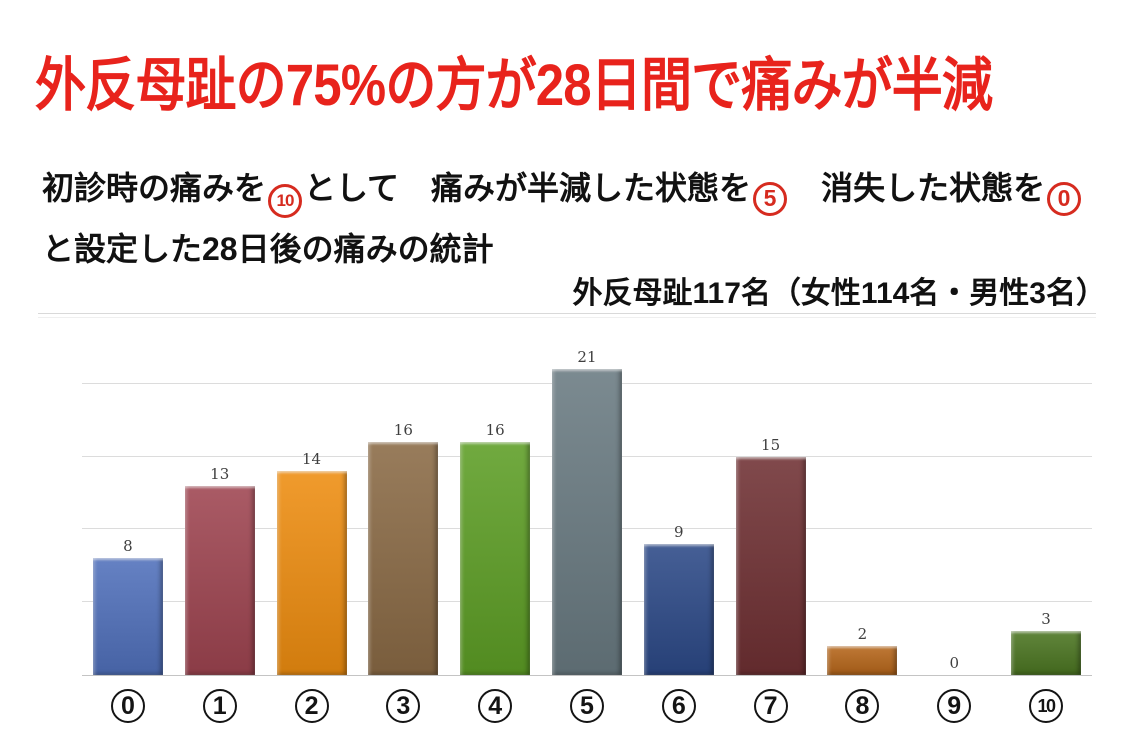 The image size is (1134, 756). What do you see at coordinates (917, 188) in the screenshot?
I see `subtitle-text-part: 消失した状態を` at bounding box center [917, 188].